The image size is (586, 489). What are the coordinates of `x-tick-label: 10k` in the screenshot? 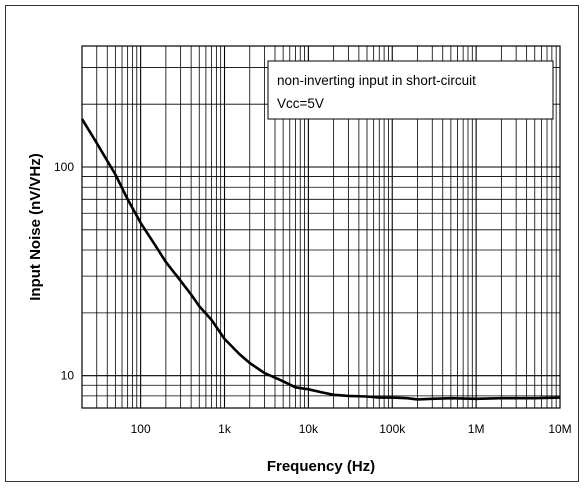 It's located at (309, 429).